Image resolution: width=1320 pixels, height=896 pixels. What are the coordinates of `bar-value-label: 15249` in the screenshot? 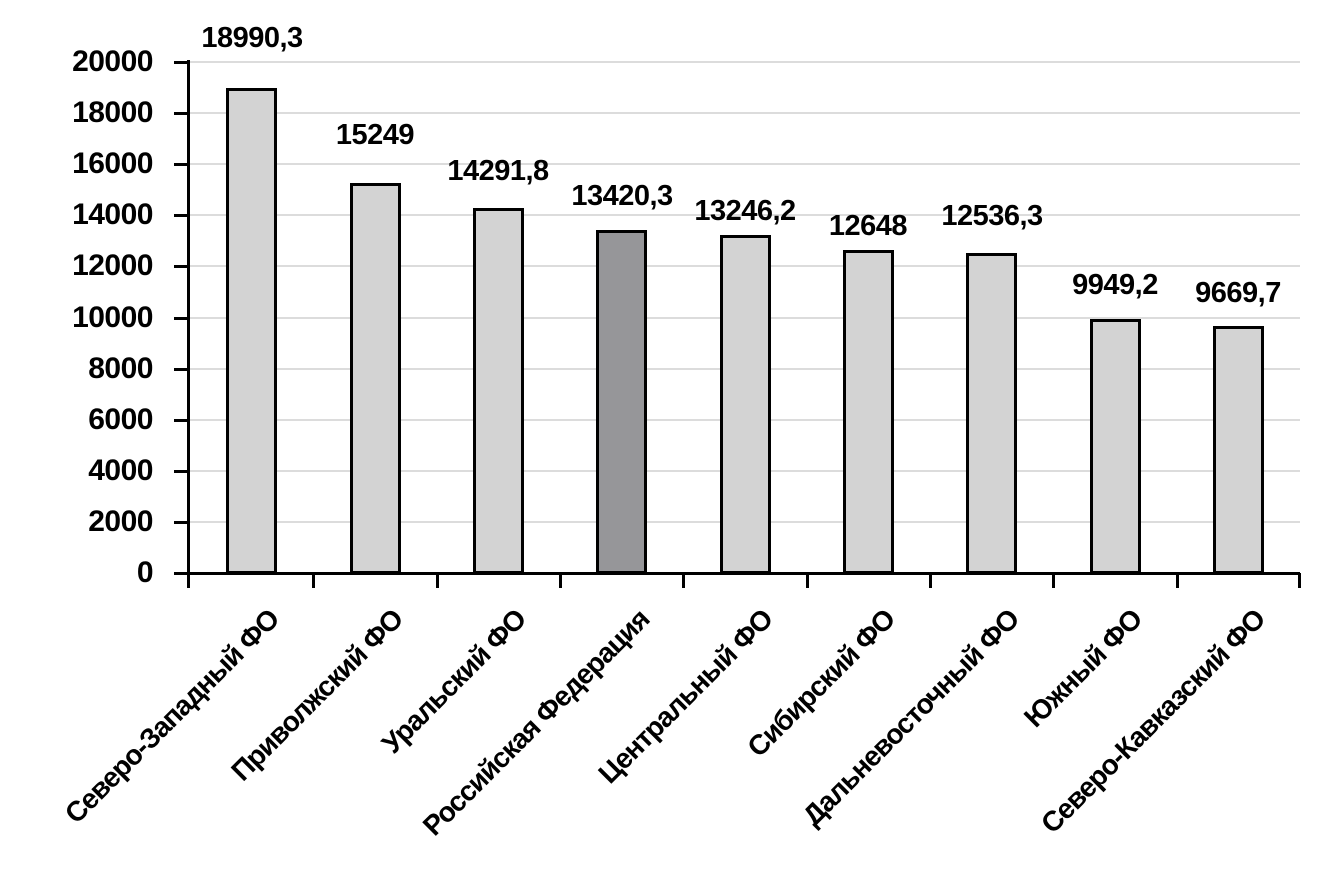 It's located at (375, 135).